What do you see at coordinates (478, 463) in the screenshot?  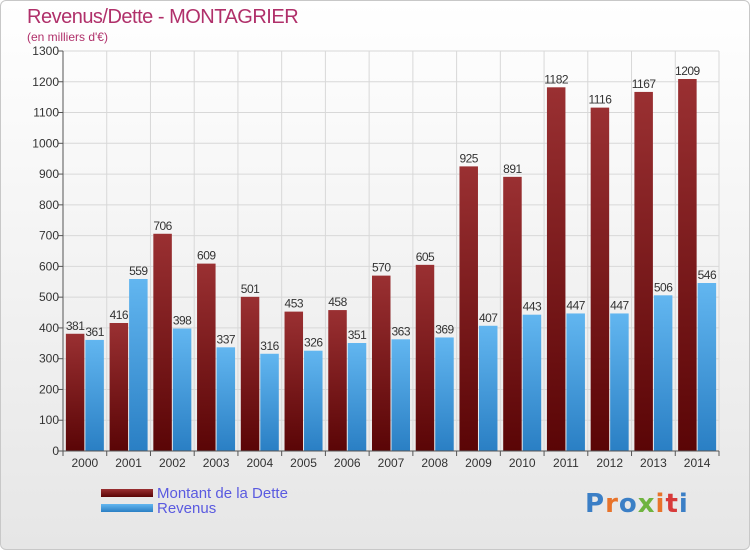 I see `x-tick-label: 2009` at bounding box center [478, 463].